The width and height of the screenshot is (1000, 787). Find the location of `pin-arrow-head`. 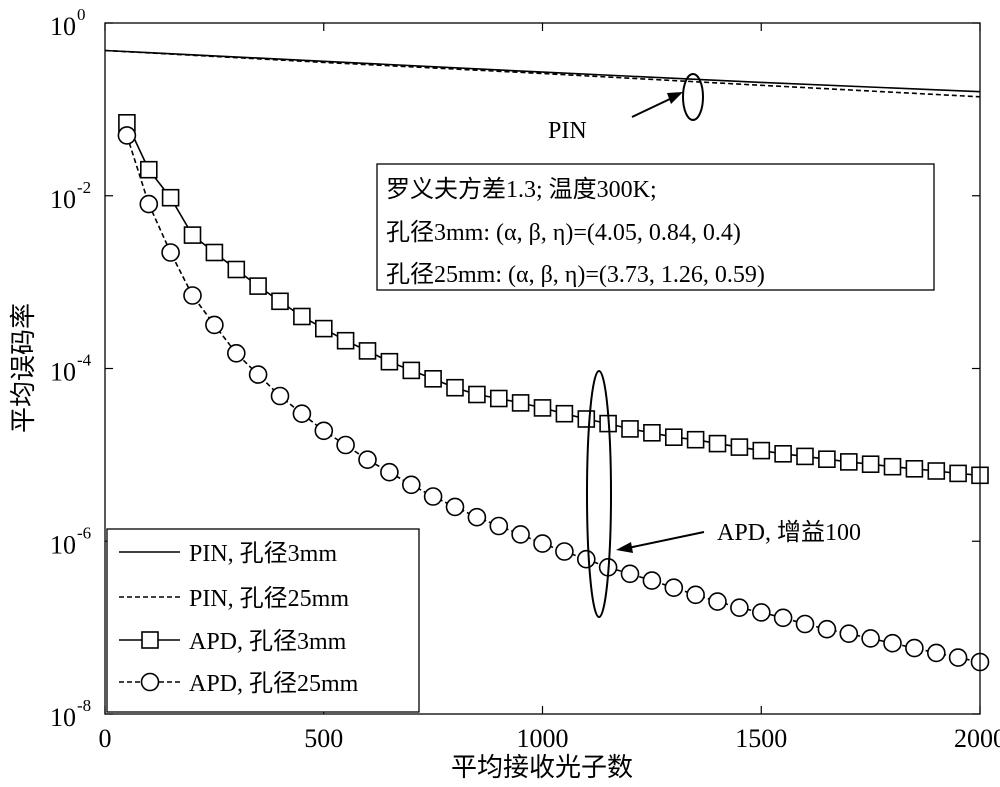

pin-arrow-head is located at coordinates (675, 98).